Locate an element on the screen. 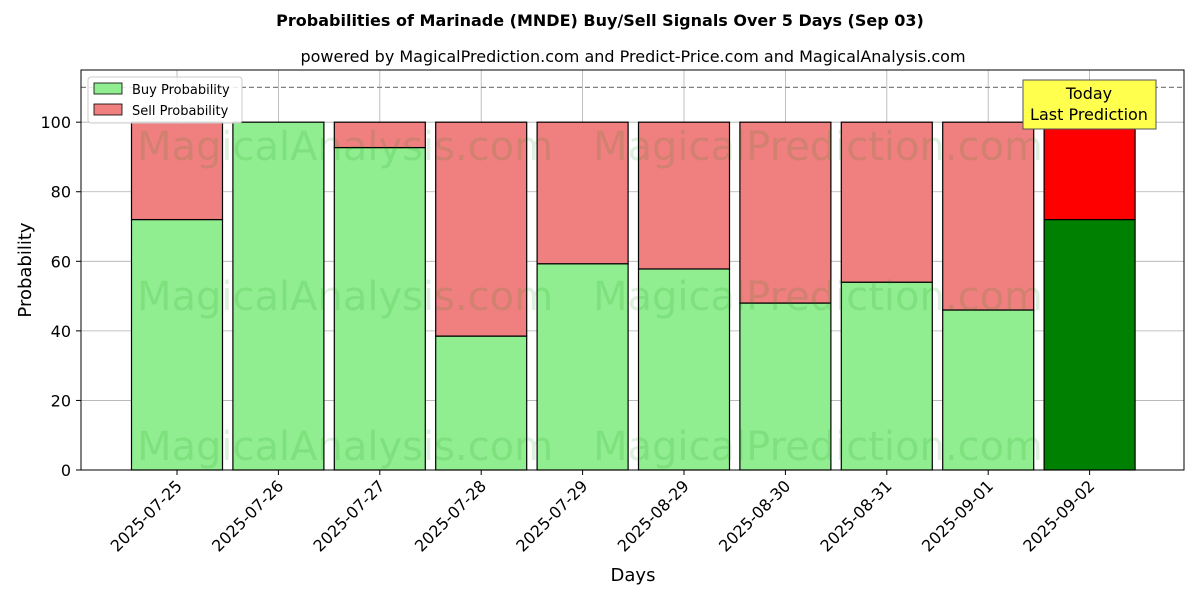 The height and width of the screenshot is (600, 1200). x-tick-label: 2025-09-01 is located at coordinates (957, 515).